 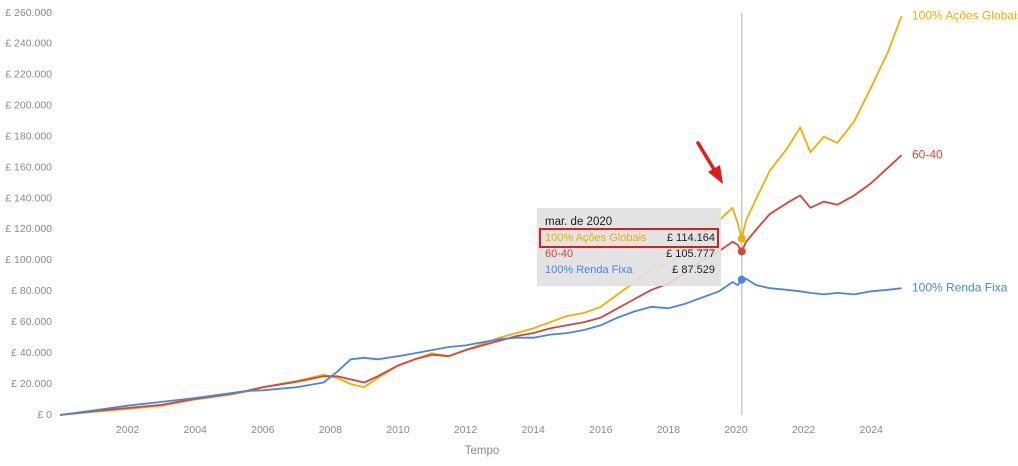 I want to click on tooltip-value-sixty-forty: £ 105.777, so click(x=690, y=254).